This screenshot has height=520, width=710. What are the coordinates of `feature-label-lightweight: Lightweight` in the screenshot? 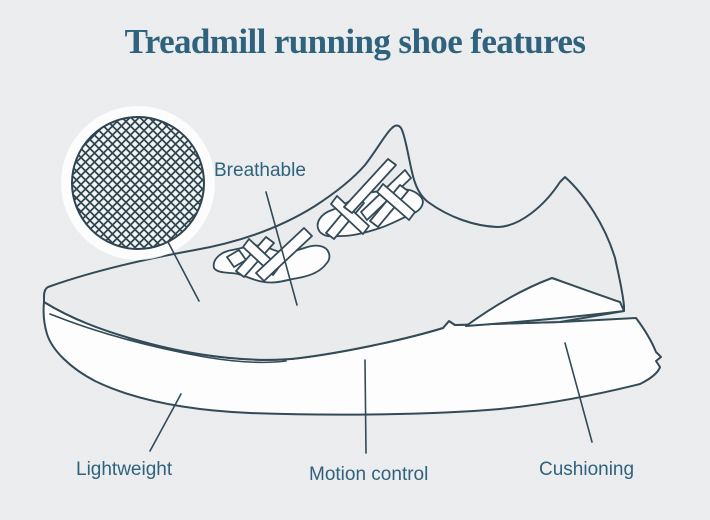 It's located at (124, 469).